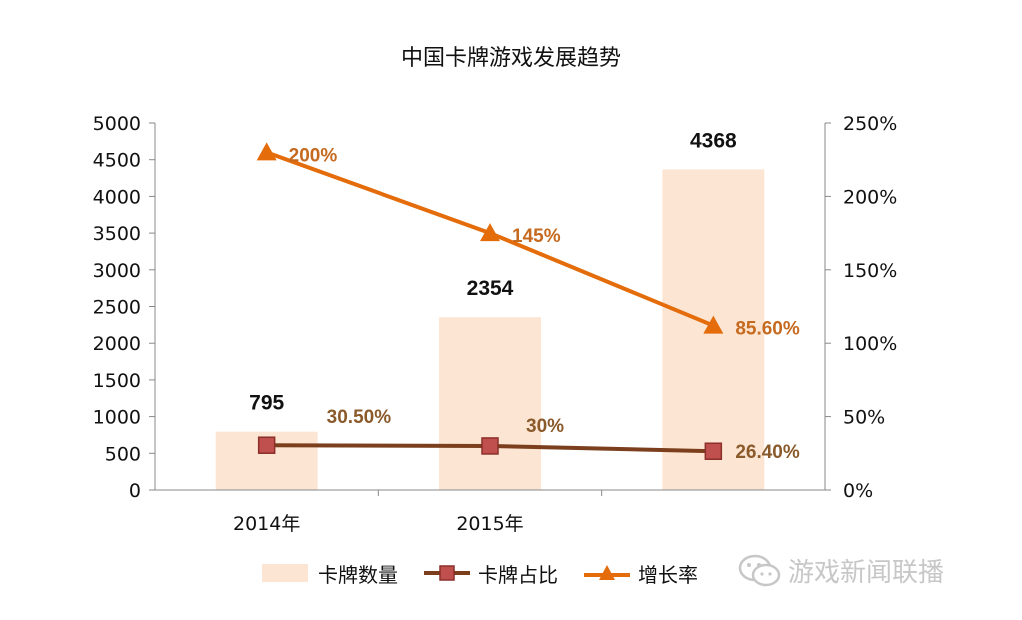  What do you see at coordinates (490, 403) in the screenshot?
I see `bar` at bounding box center [490, 403].